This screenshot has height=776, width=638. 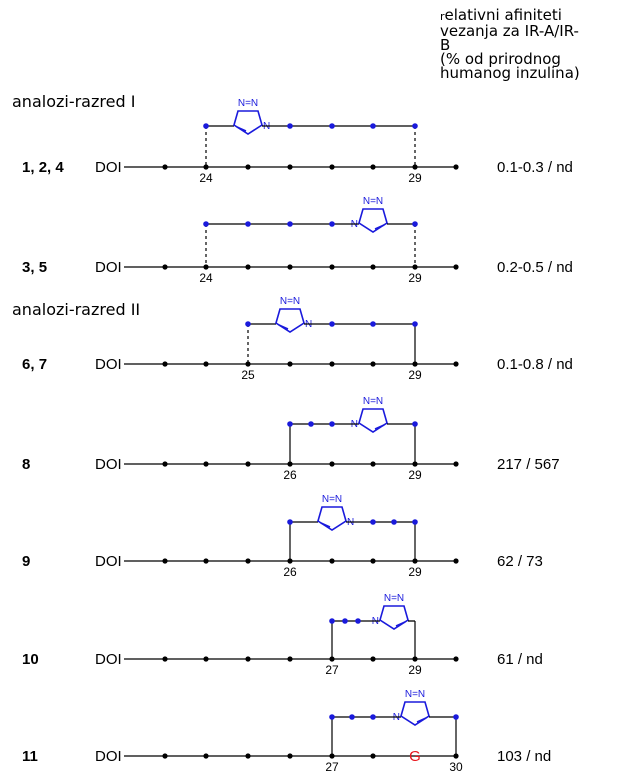 I want to click on affinity-value: 0.1-0.3 / nd, so click(x=535, y=167).